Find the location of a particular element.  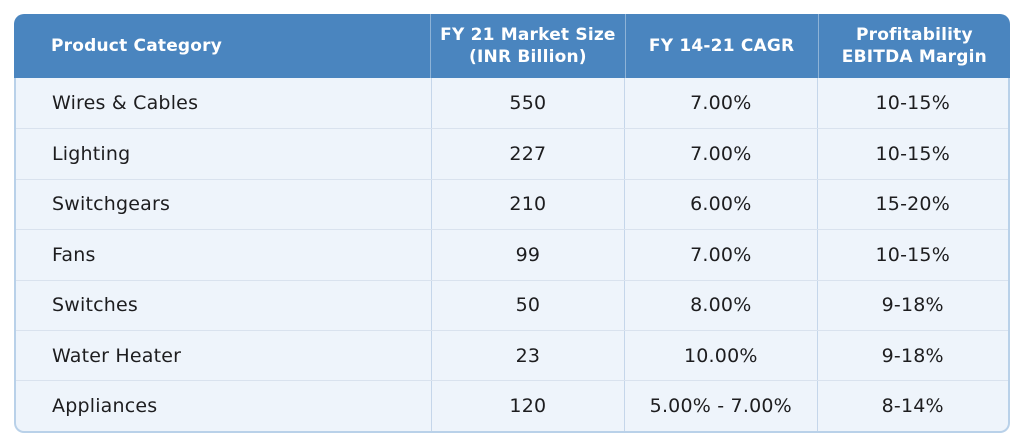

cell-market-size: 99 is located at coordinates (527, 255).